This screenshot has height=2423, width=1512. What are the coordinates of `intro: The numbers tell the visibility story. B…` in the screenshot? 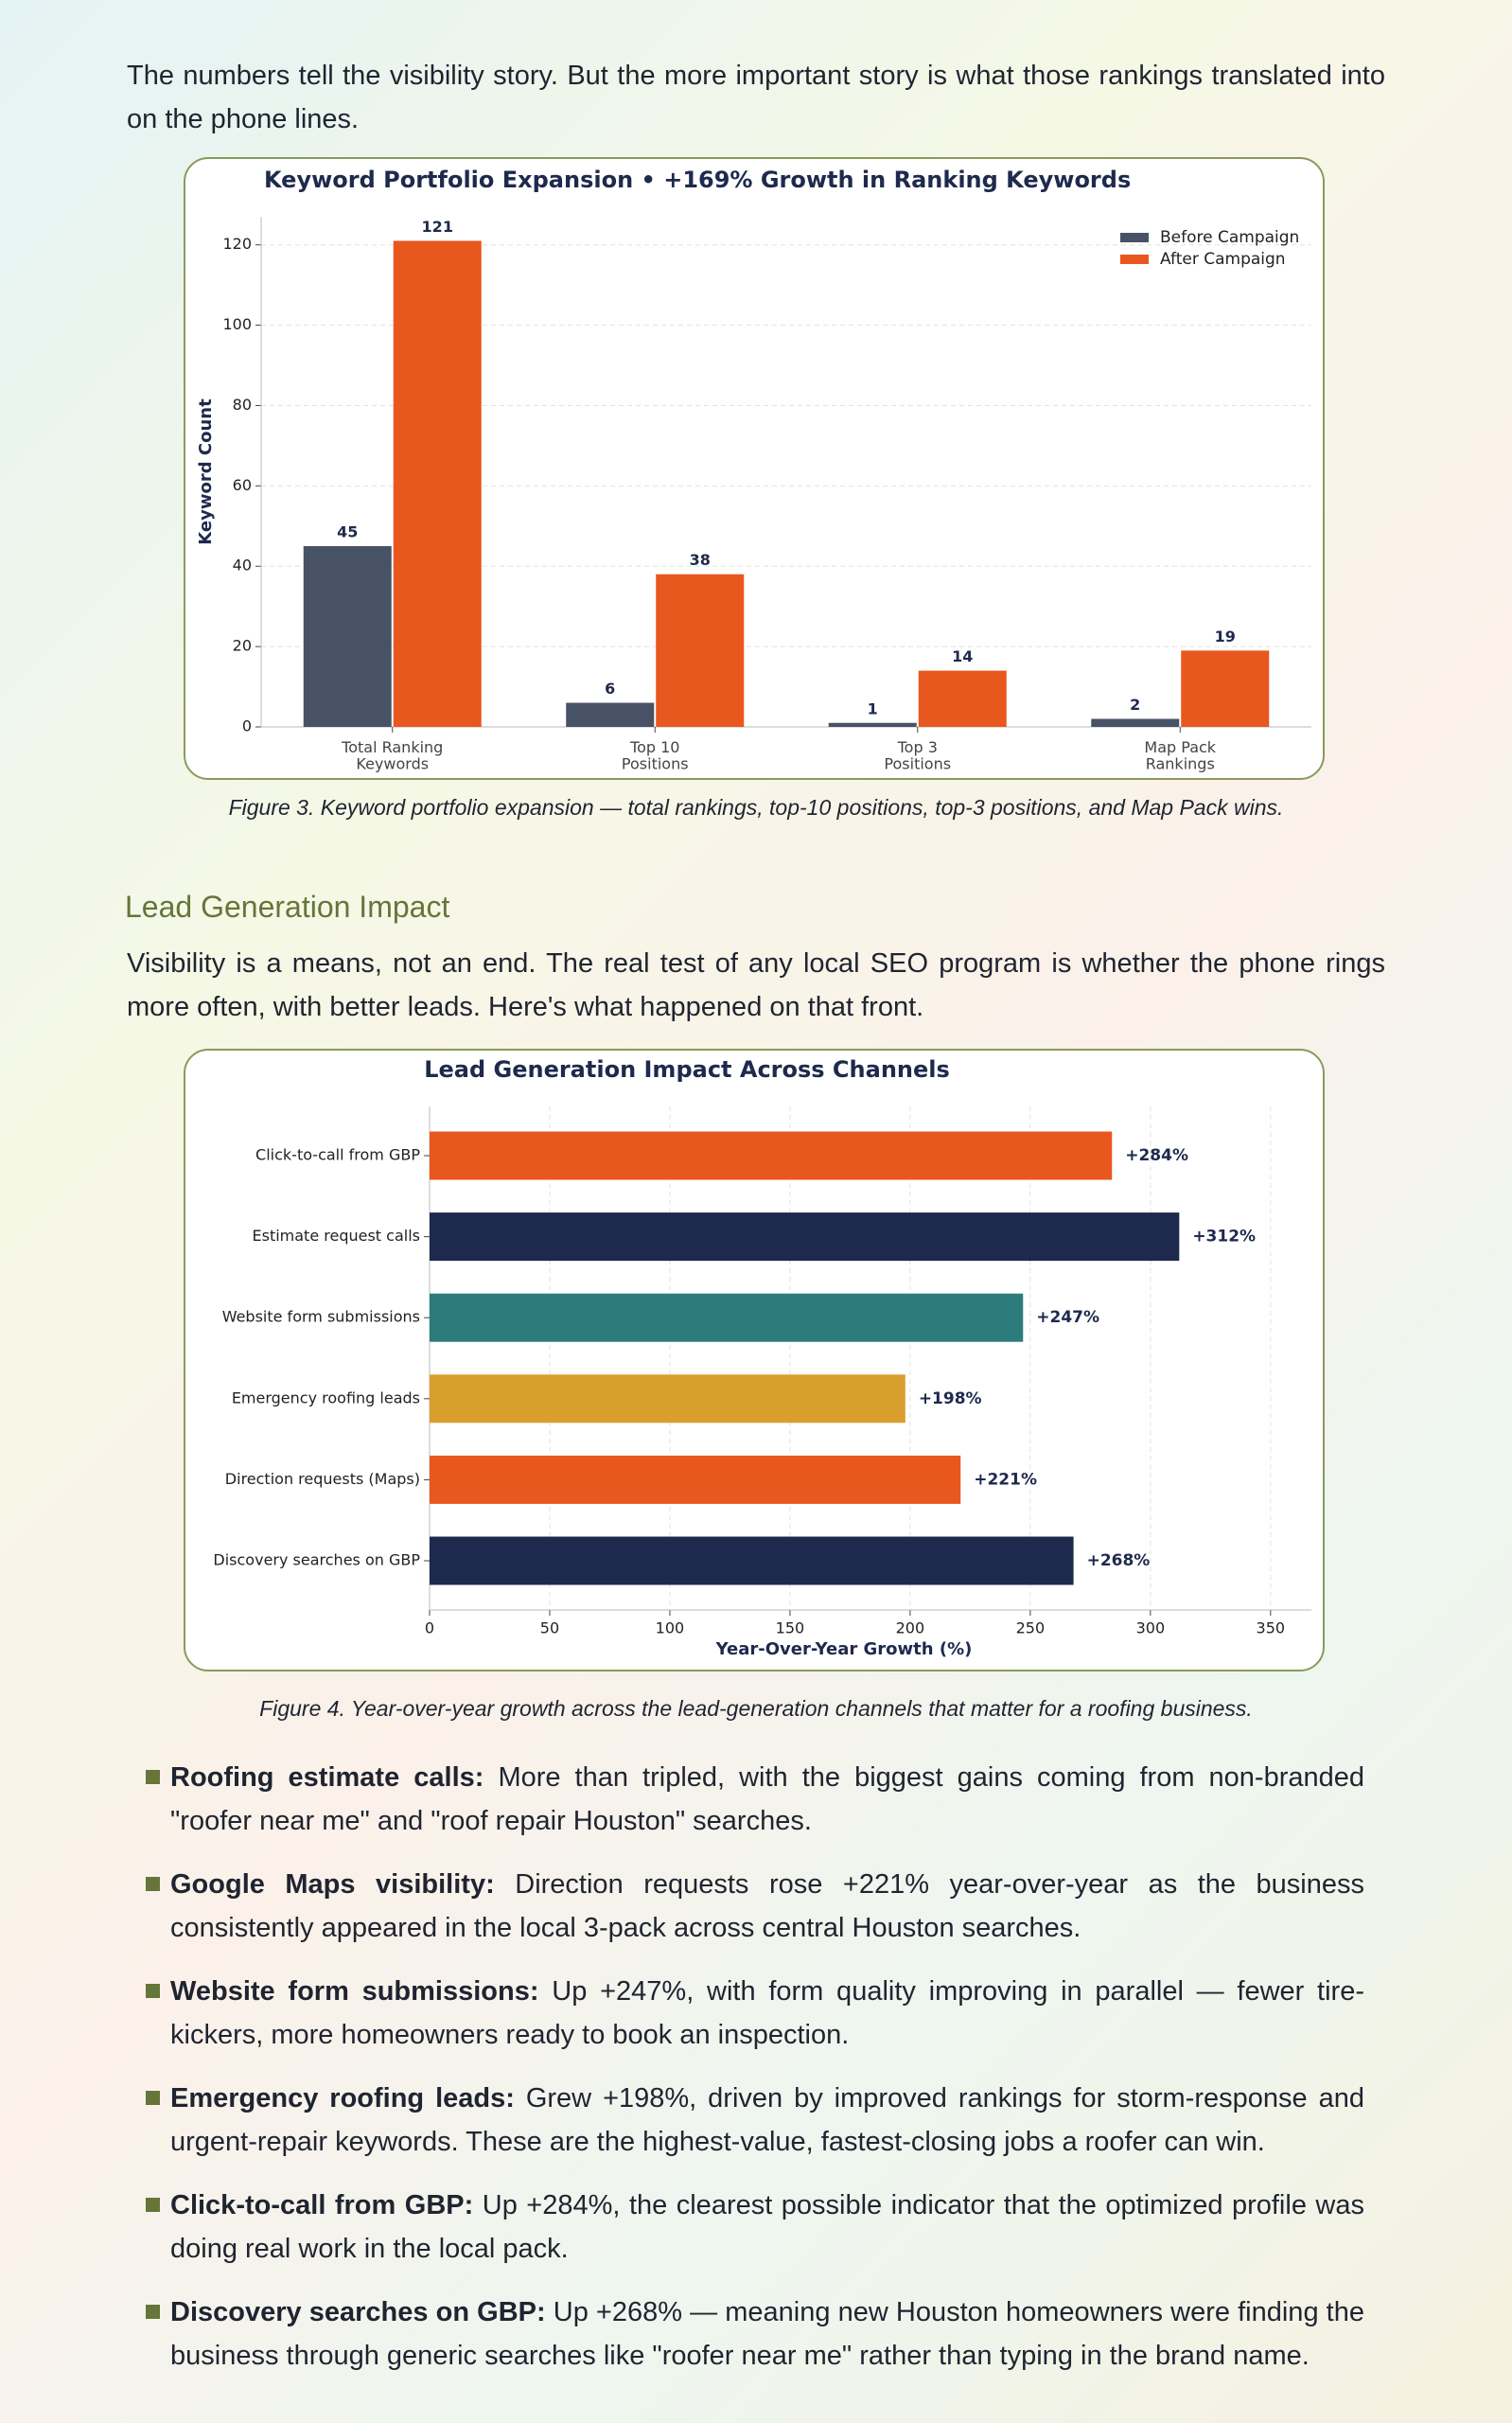 It's located at (756, 97).